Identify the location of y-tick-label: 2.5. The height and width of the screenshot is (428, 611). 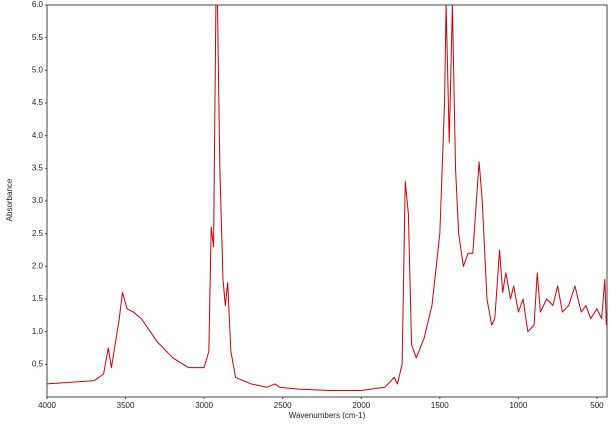
(38, 233).